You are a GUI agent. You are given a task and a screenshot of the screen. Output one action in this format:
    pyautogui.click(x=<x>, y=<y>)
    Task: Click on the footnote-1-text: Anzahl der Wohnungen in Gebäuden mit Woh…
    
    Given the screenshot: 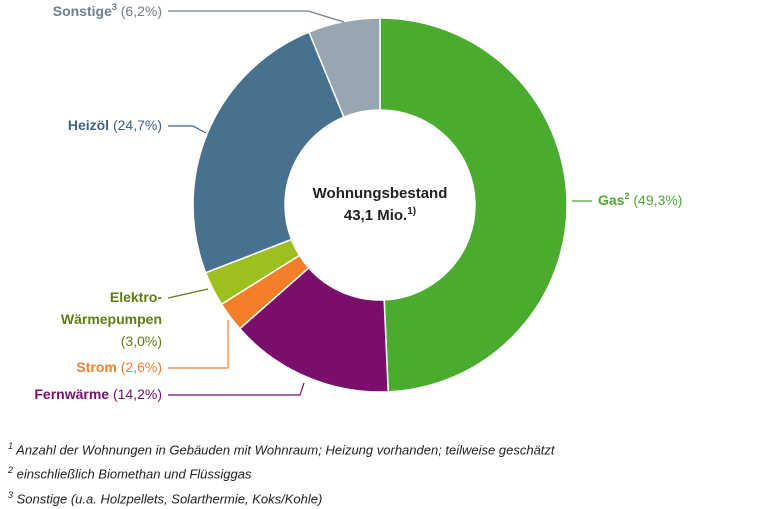 What is the action you would take?
    pyautogui.click(x=285, y=450)
    